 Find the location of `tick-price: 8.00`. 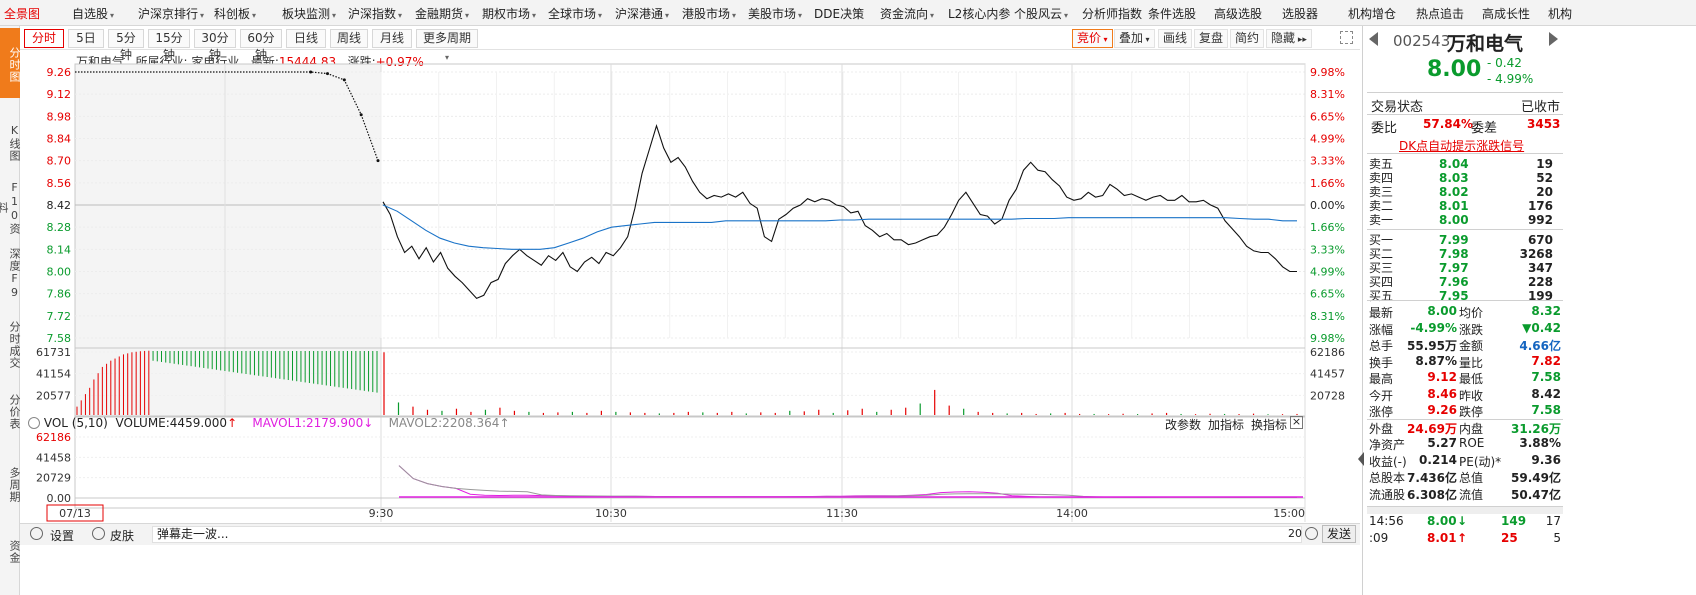

tick-price: 8.00 is located at coordinates (1442, 521).